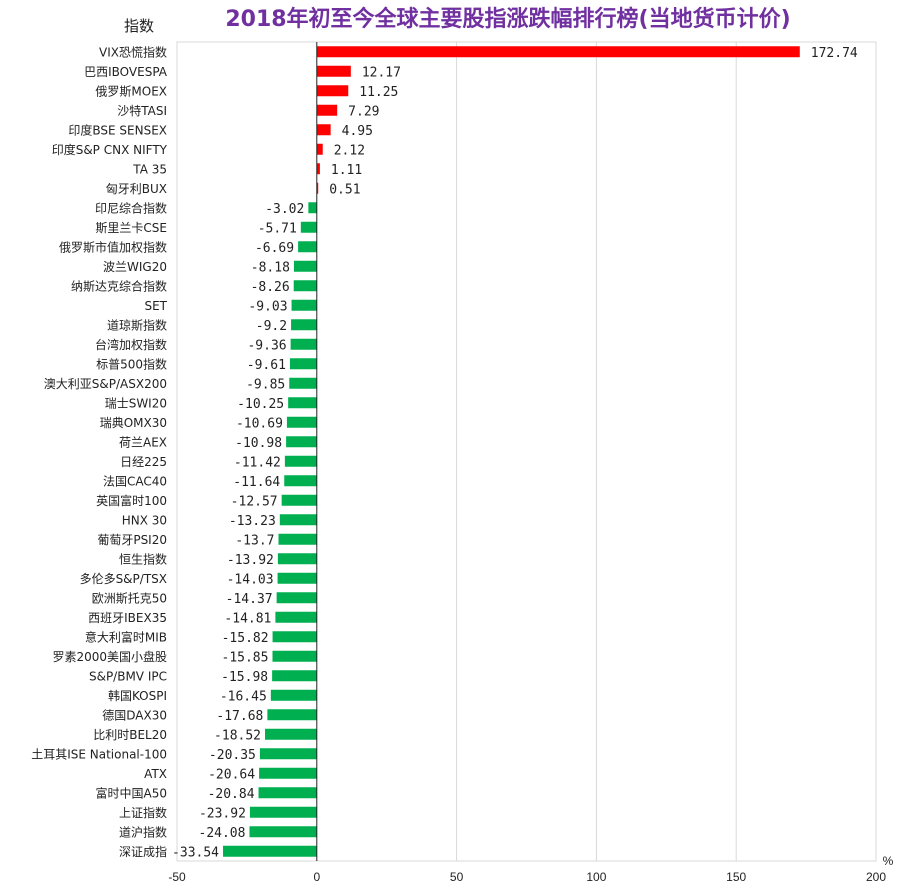 This screenshot has height=888, width=904. Describe the element at coordinates (142, 110) in the screenshot. I see `category-label: 沙特TASI` at that location.